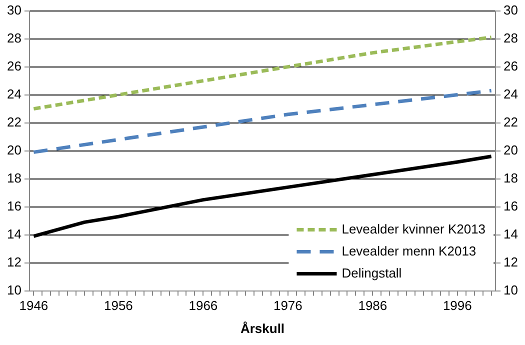 The height and width of the screenshot is (345, 525). I want to click on x-tick-label: 1986, so click(373, 306).